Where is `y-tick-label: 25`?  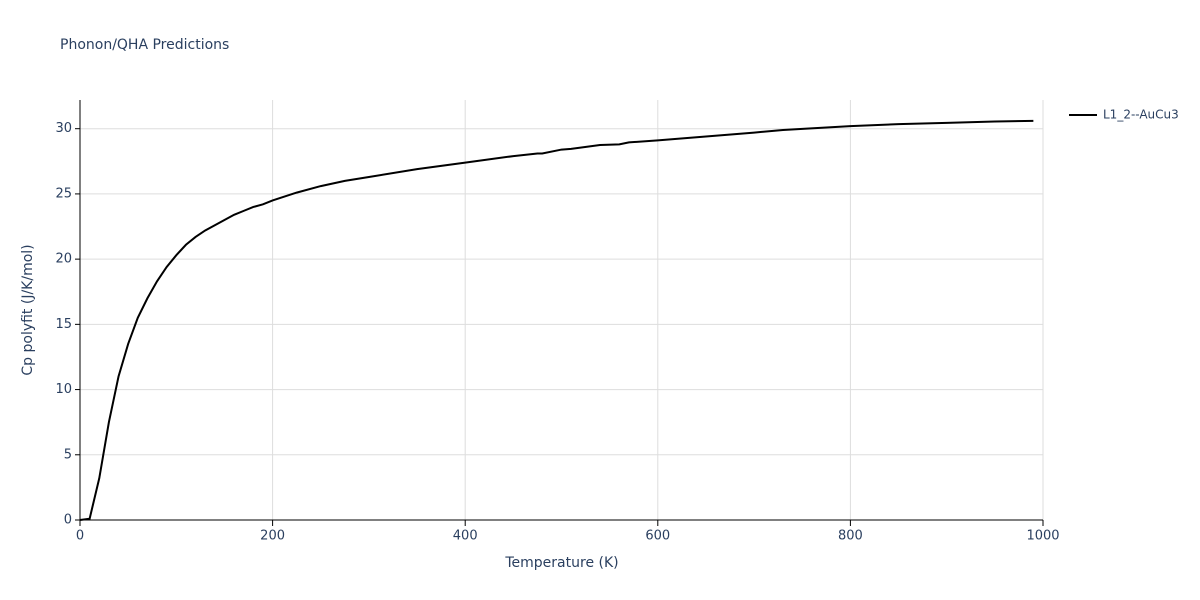 y-tick-label: 25 is located at coordinates (63, 193).